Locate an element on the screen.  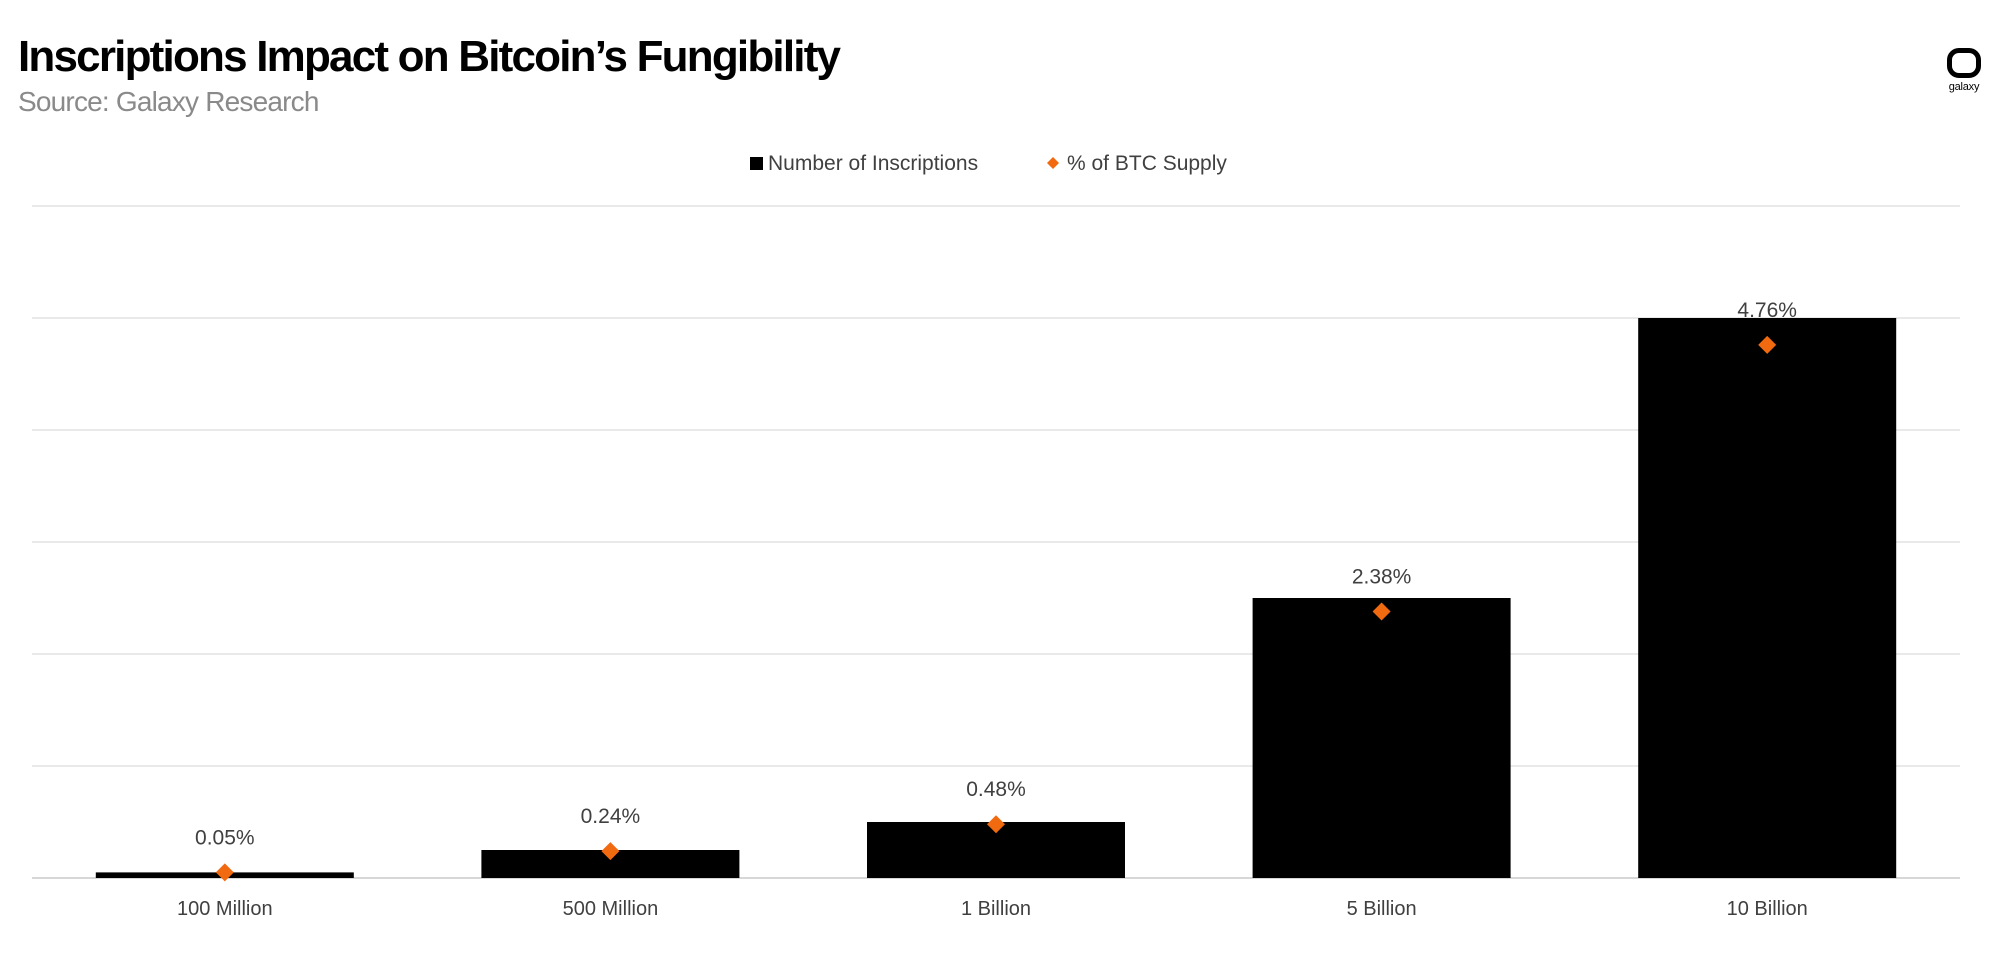
x-tick-label: 5 Billion is located at coordinates (1382, 909).